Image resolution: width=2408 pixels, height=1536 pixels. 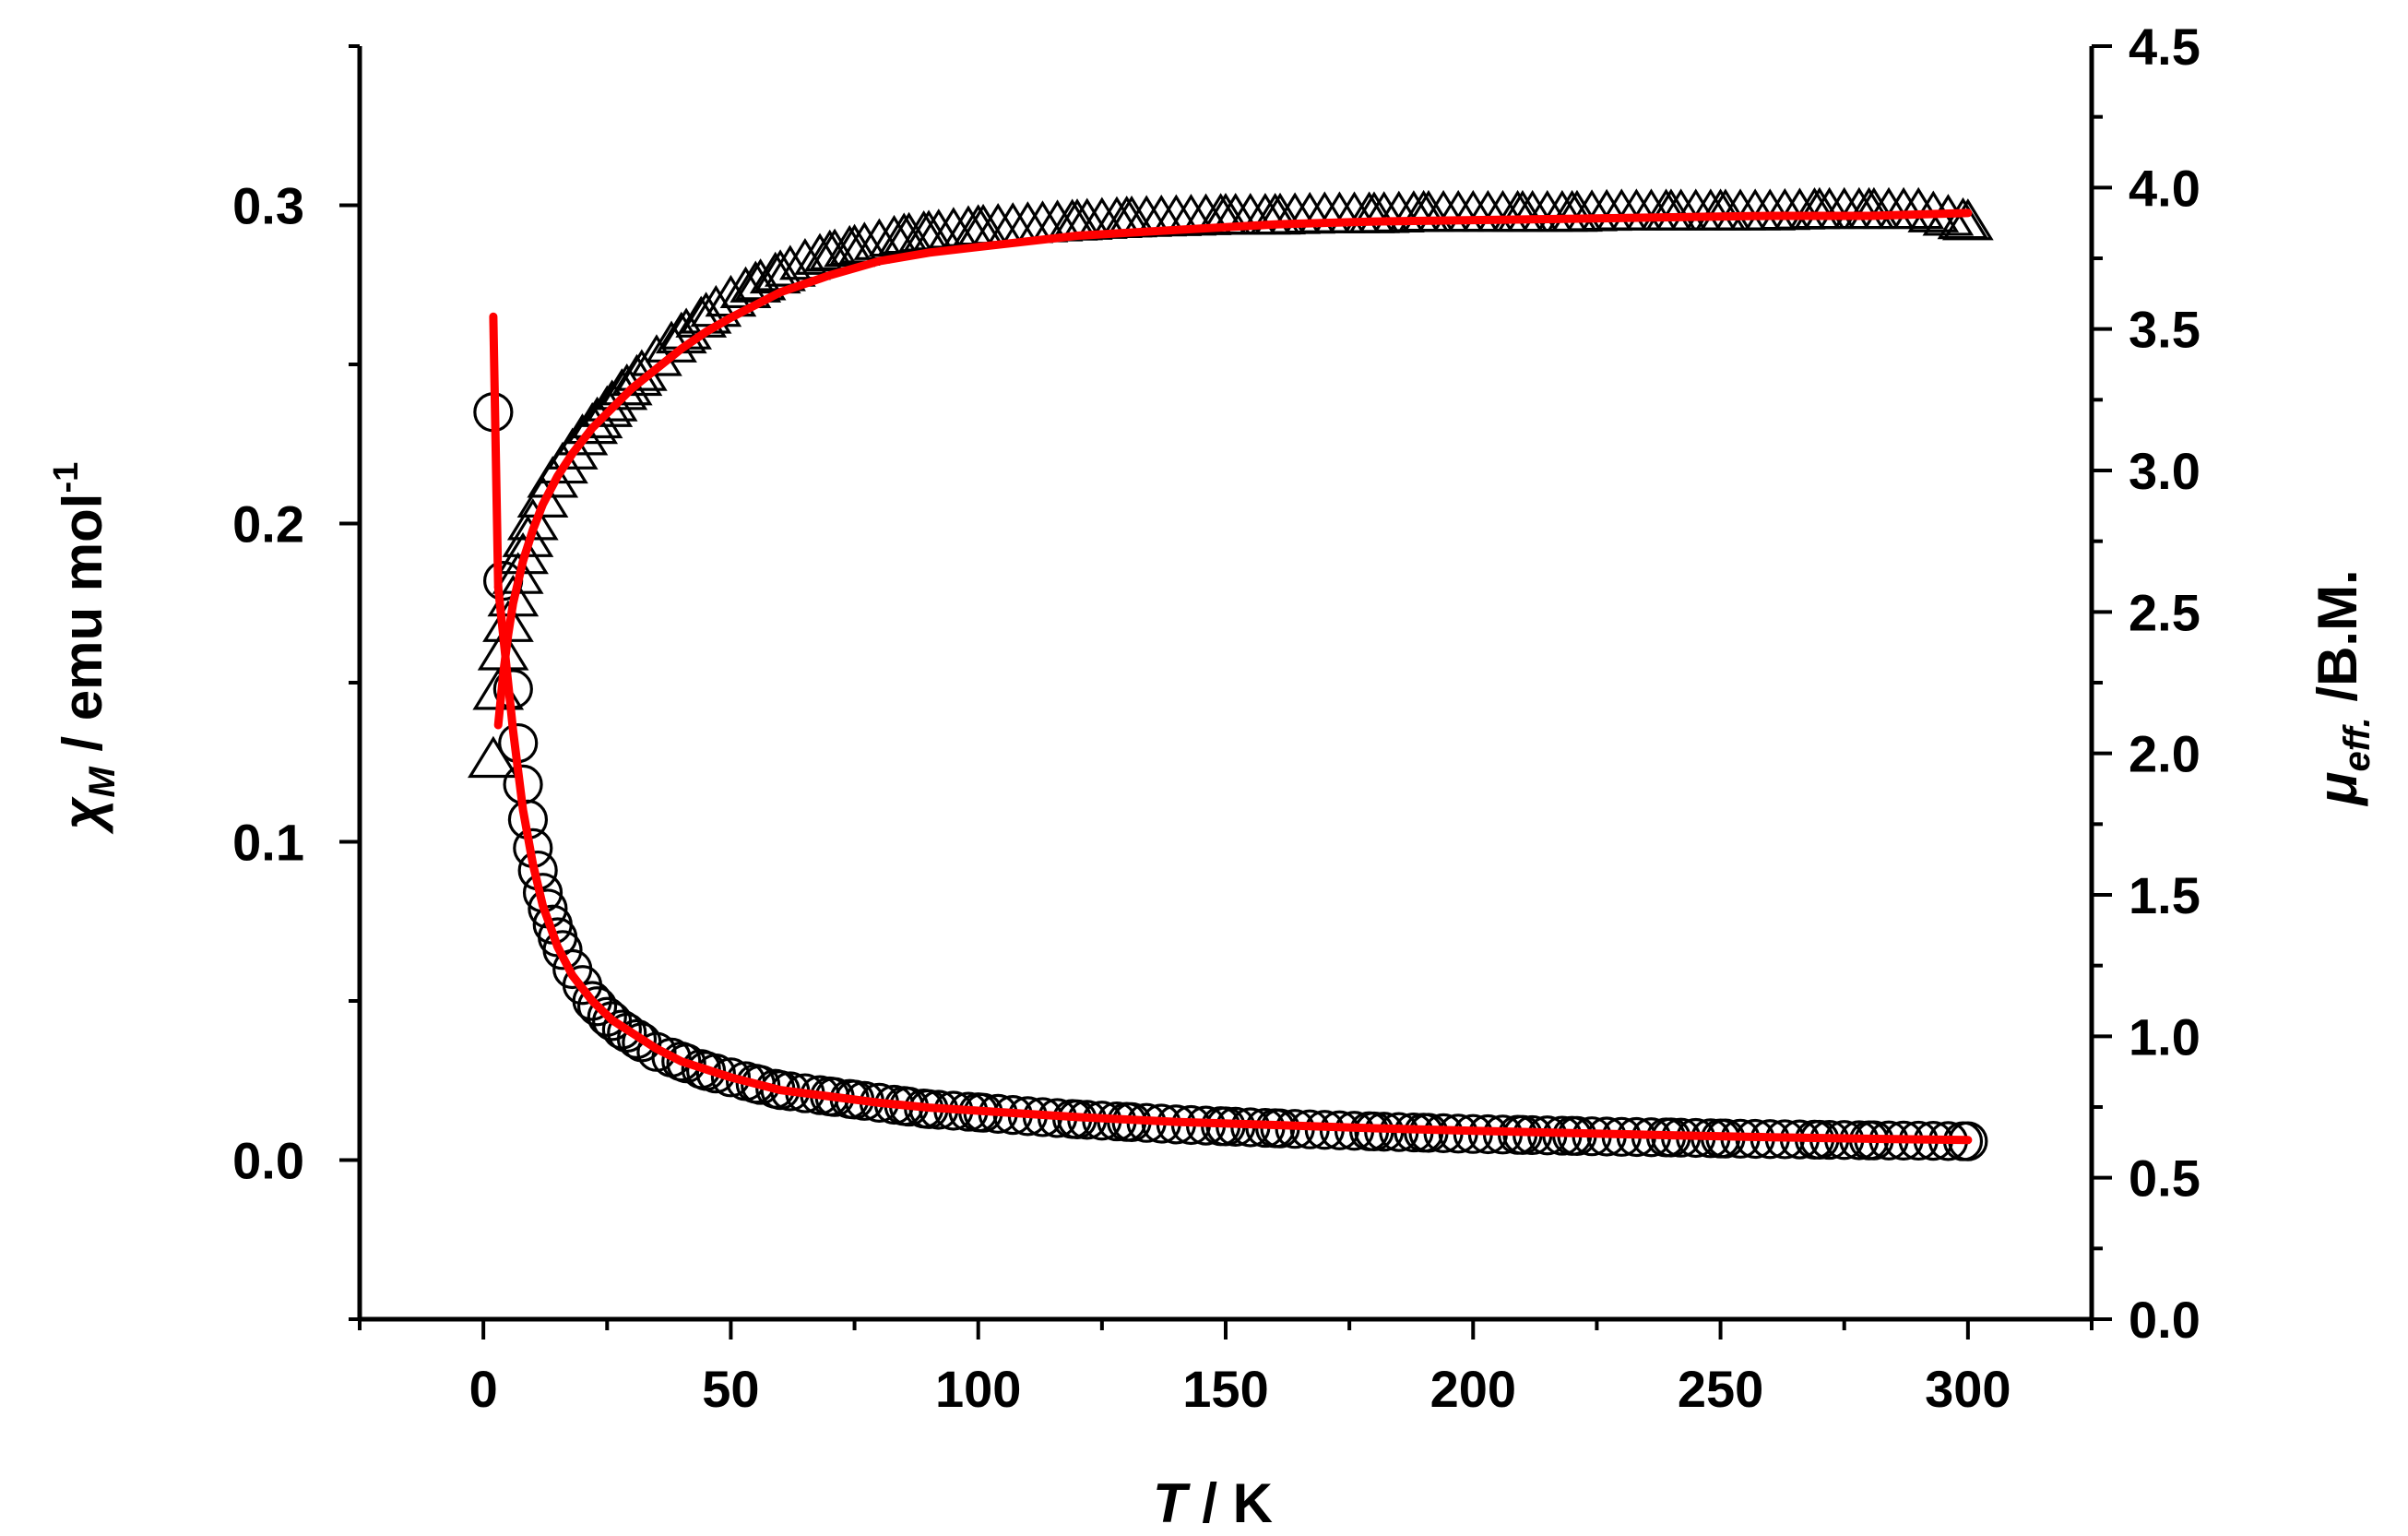 I want to click on y-left-tick-label: 0.3, so click(x=268, y=206).